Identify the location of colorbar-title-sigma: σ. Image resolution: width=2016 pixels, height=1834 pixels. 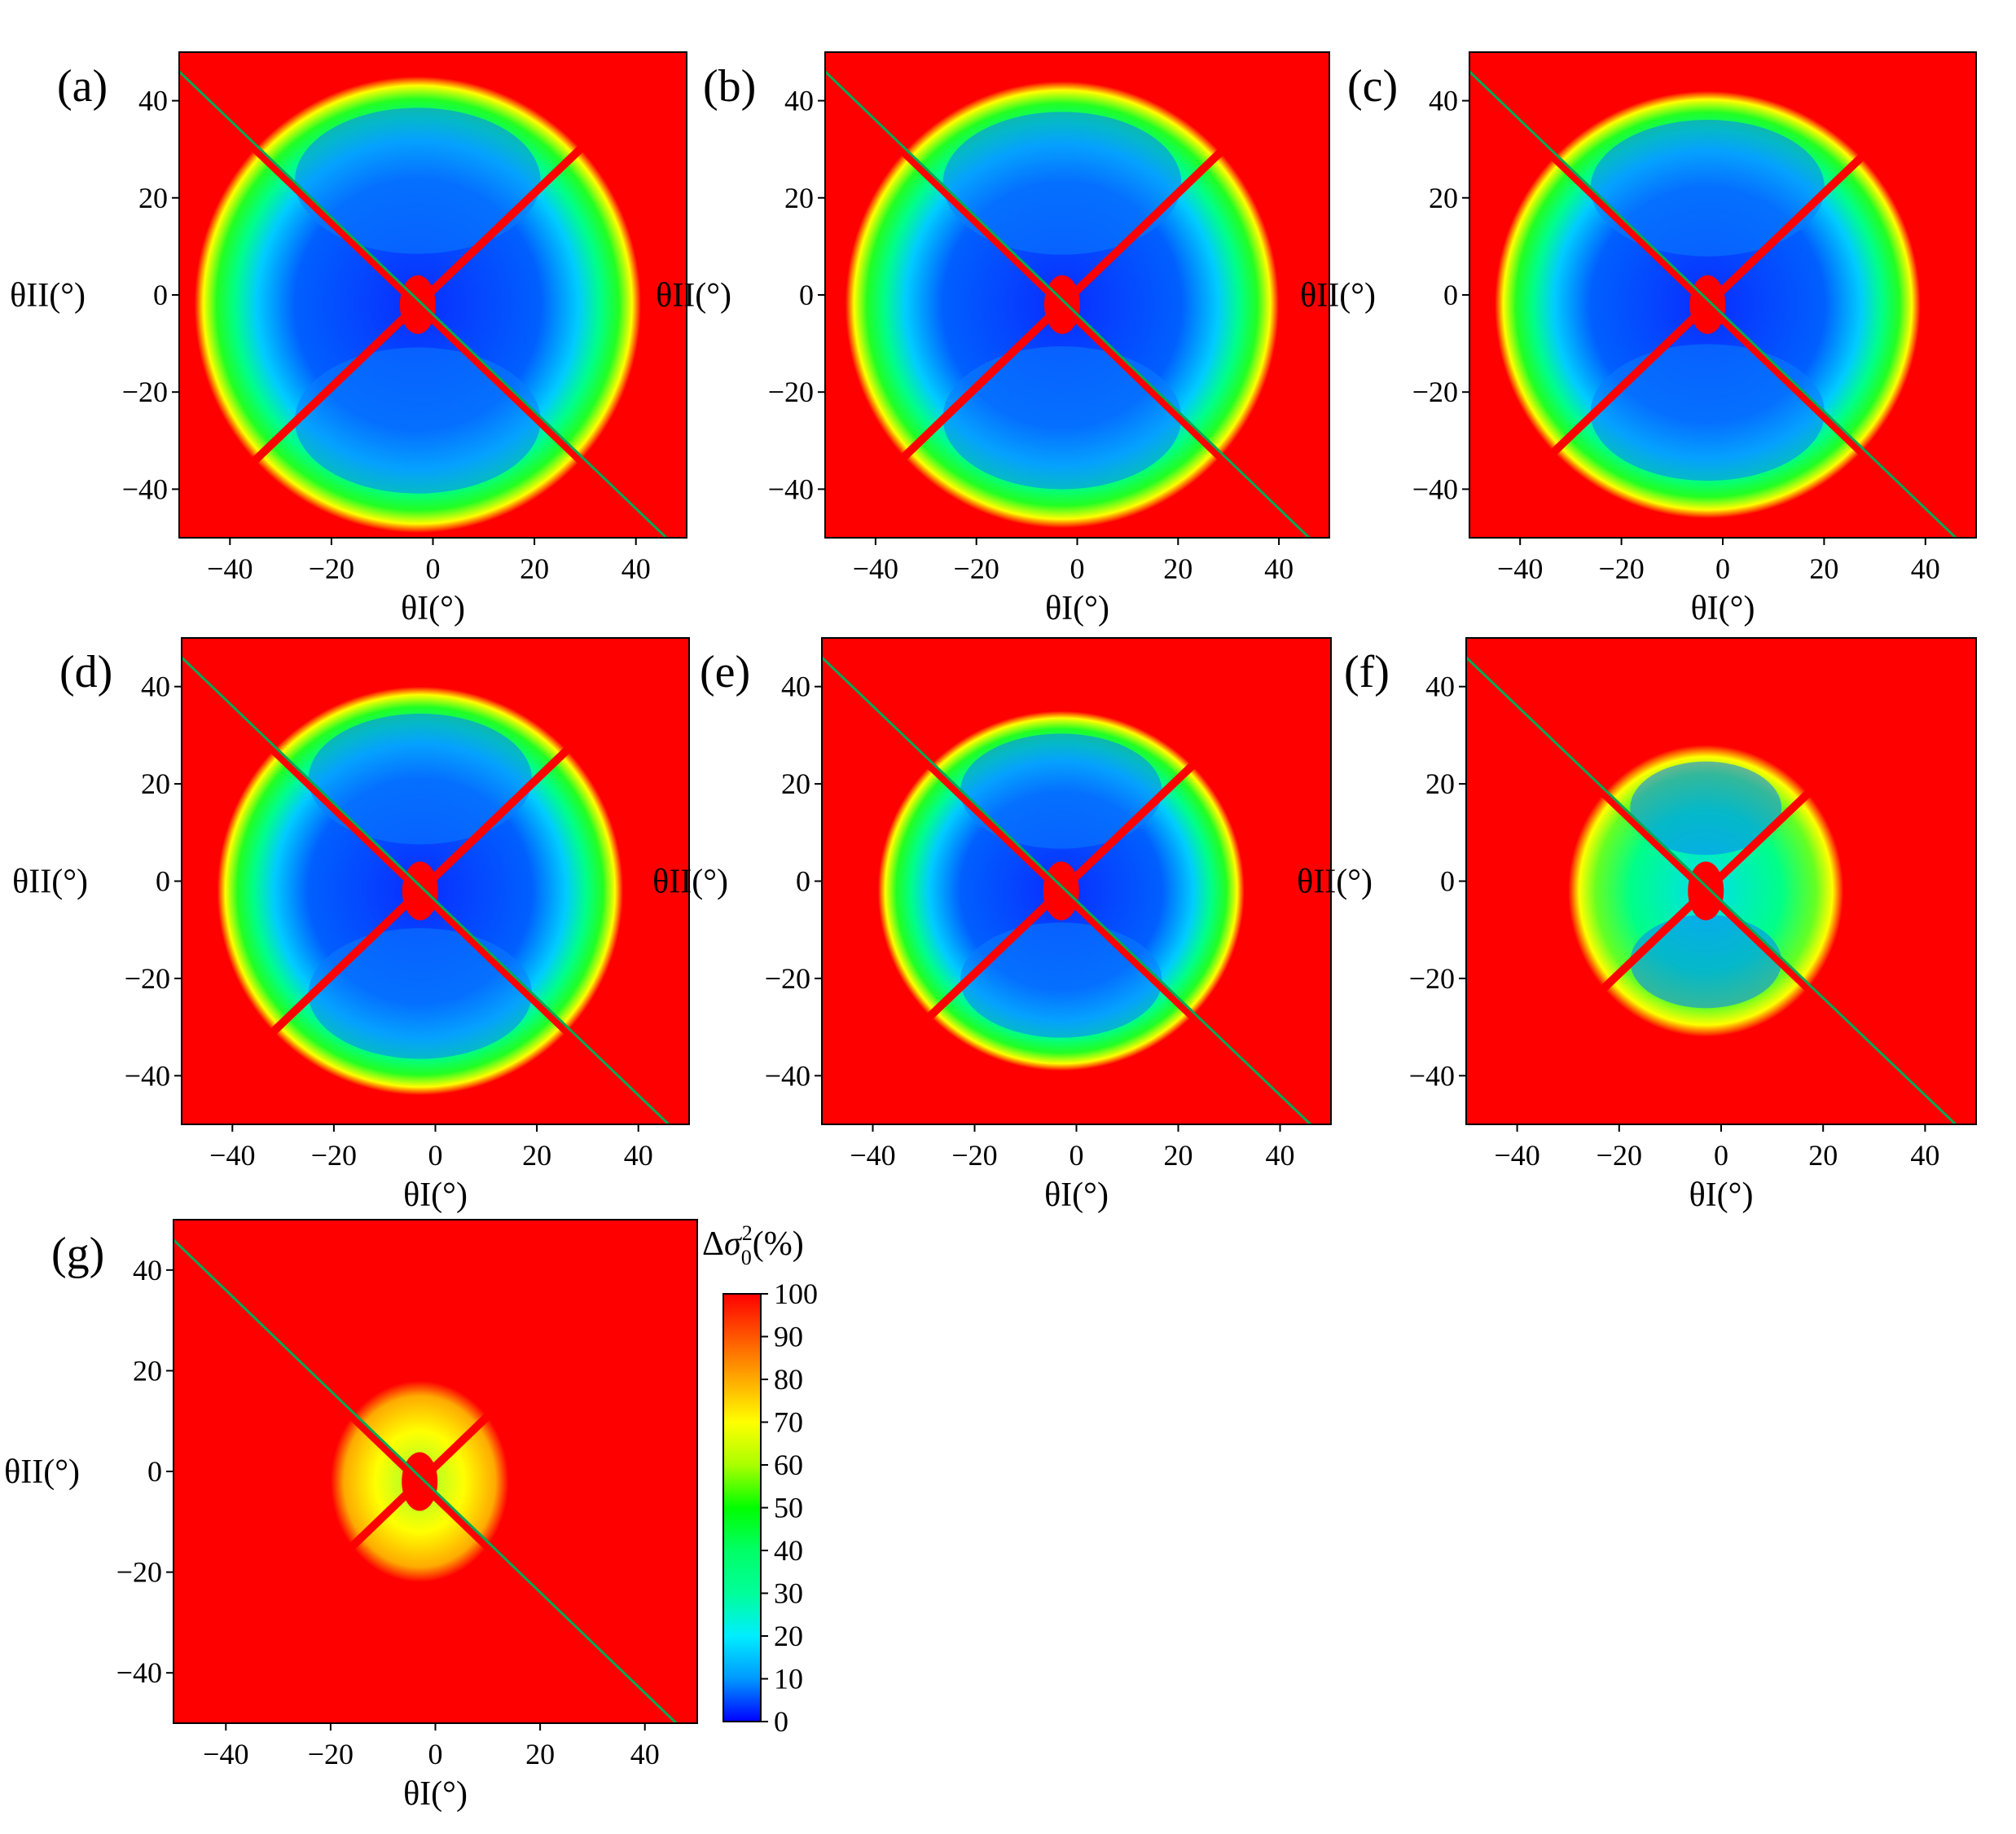
(733, 1244).